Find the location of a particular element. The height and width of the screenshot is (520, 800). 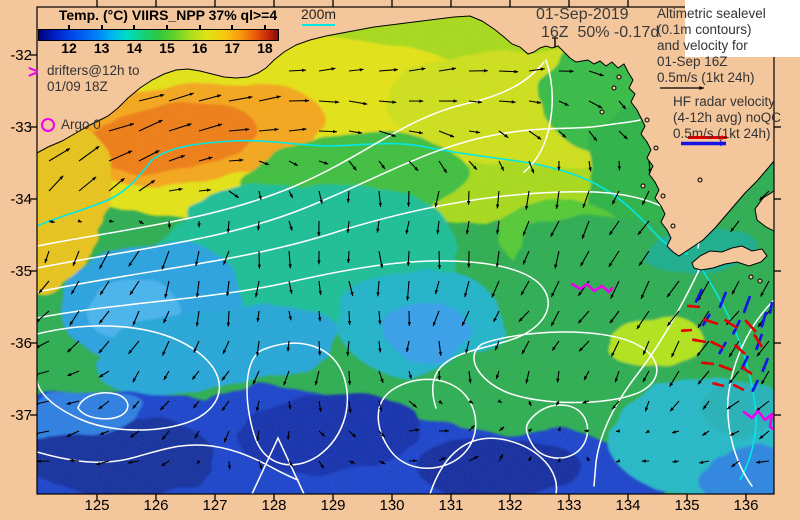

legend-arrows is located at coordinates (693, 116).